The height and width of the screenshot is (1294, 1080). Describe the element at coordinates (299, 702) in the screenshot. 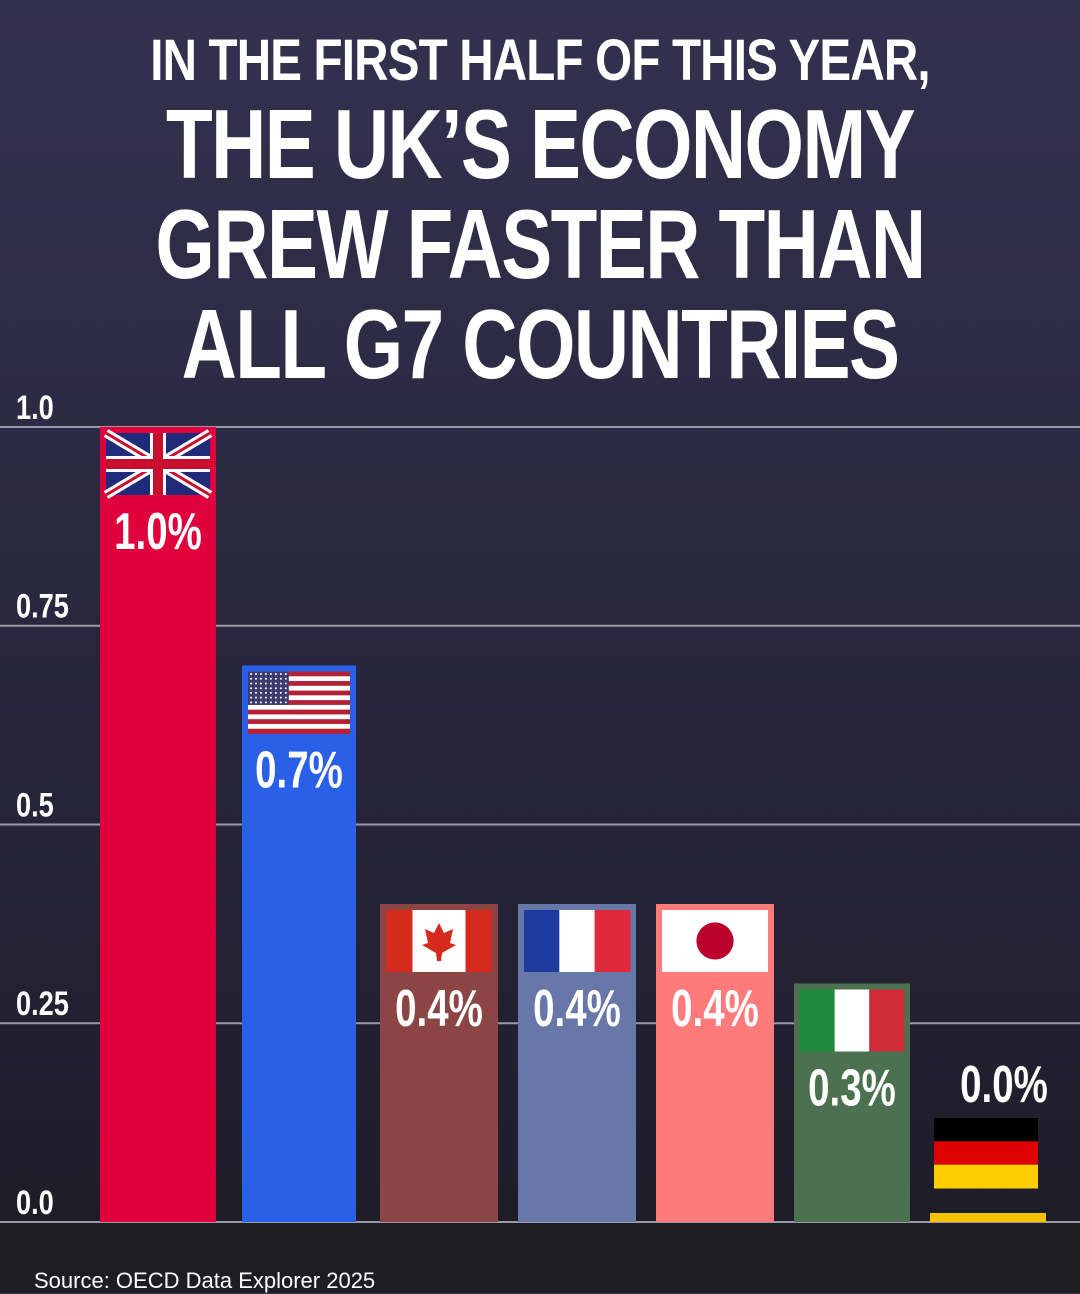

I see `us-flag-icon` at that location.